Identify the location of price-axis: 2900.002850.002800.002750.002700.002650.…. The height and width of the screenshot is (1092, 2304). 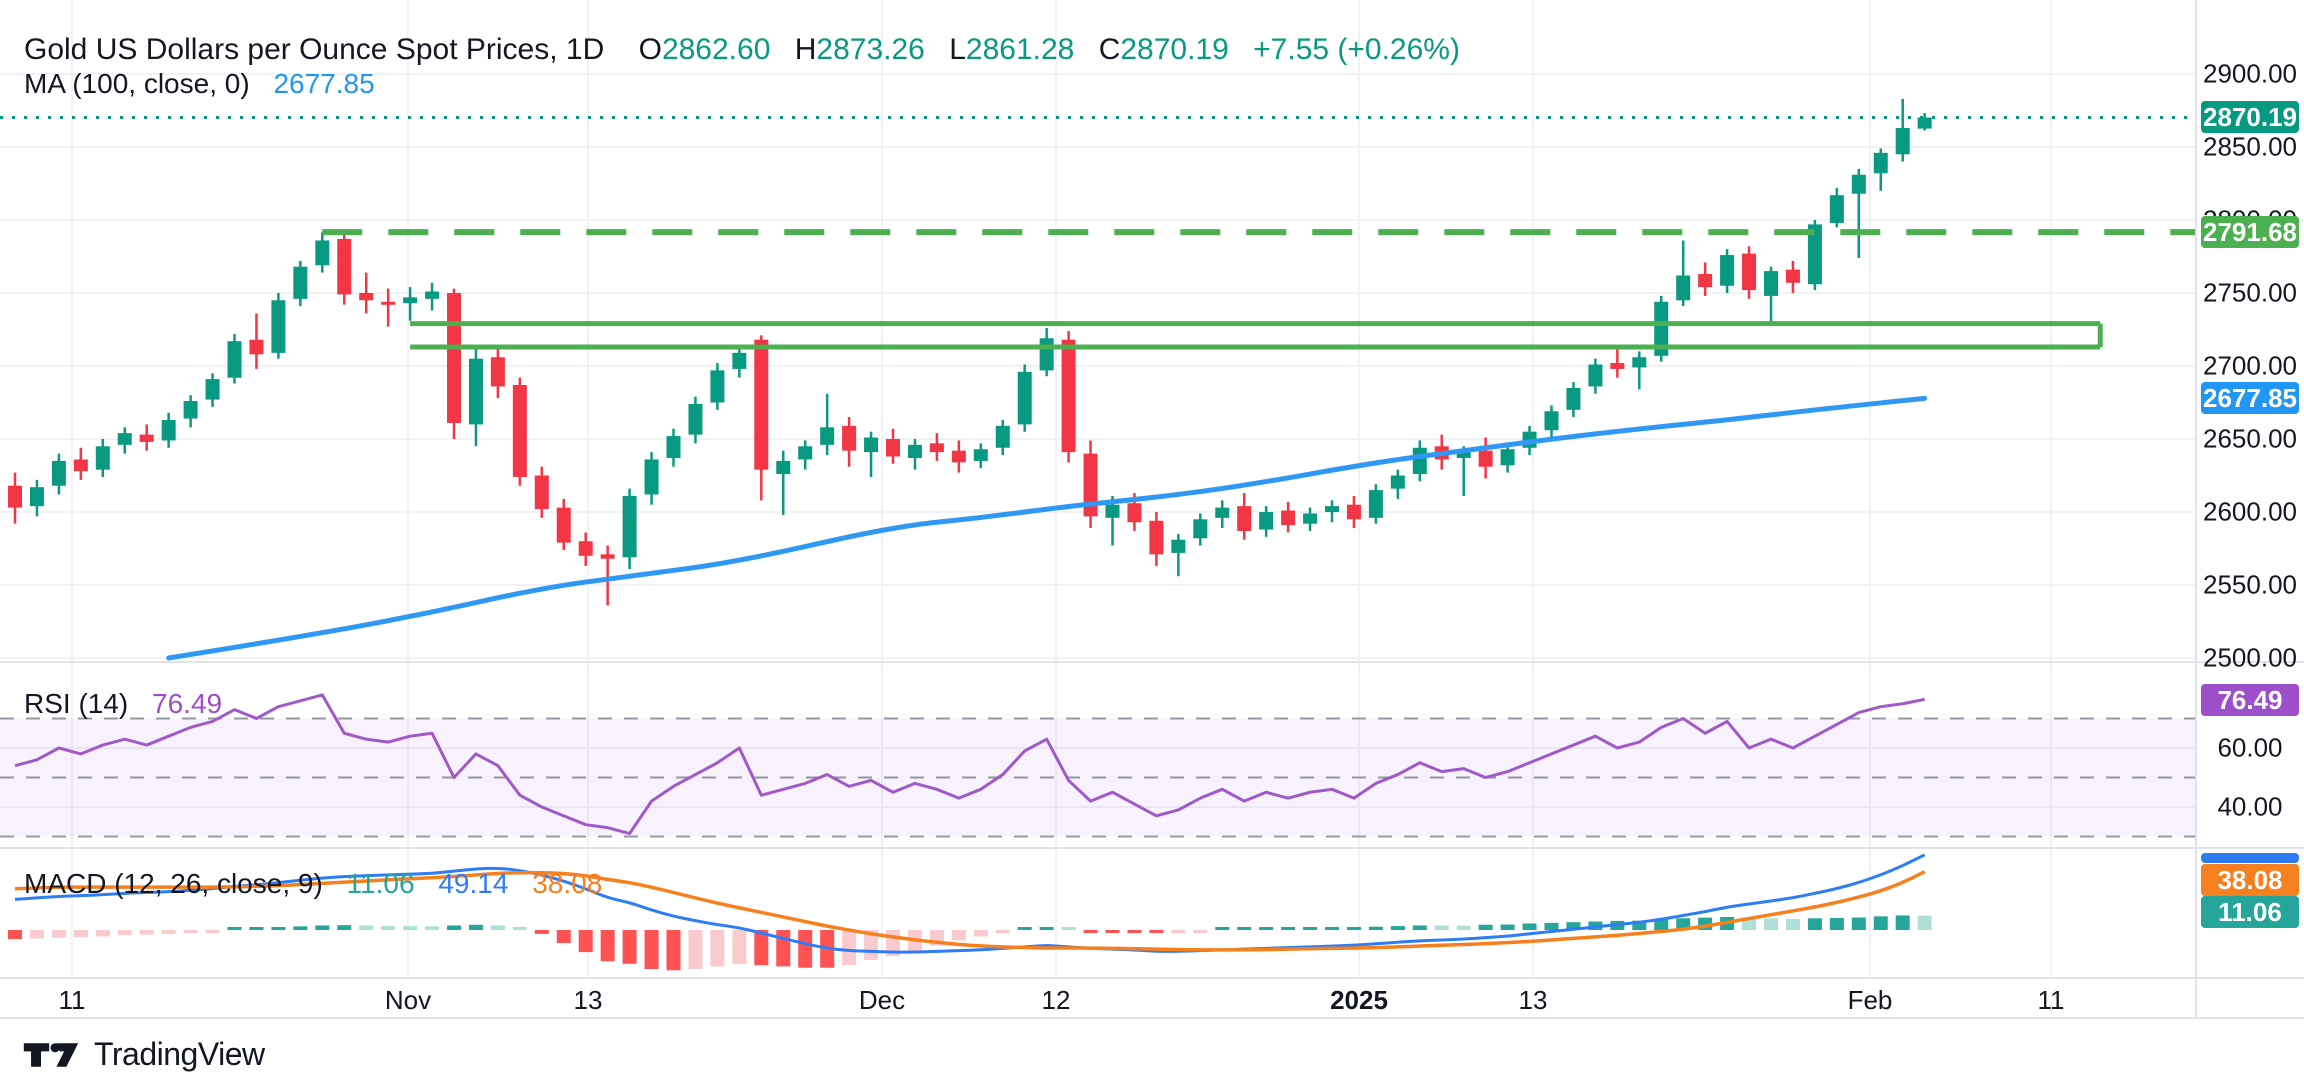
(2250, 509).